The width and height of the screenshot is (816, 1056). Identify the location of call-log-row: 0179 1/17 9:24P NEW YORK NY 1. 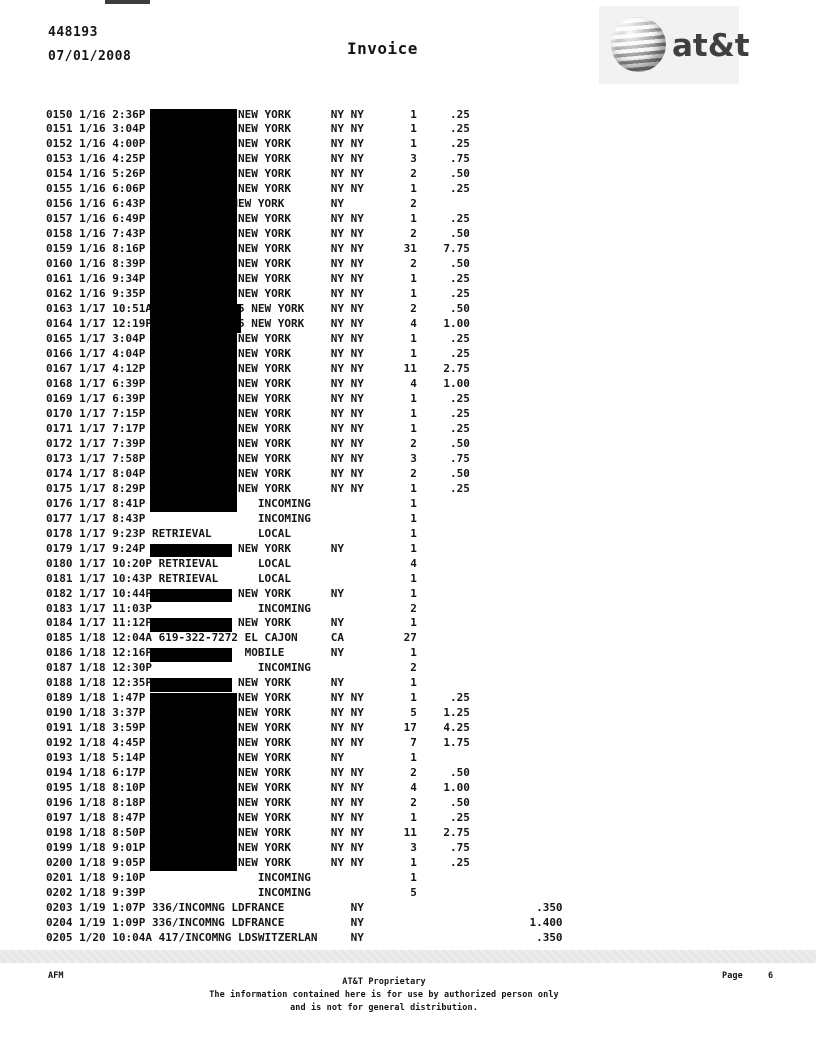
(311, 548).